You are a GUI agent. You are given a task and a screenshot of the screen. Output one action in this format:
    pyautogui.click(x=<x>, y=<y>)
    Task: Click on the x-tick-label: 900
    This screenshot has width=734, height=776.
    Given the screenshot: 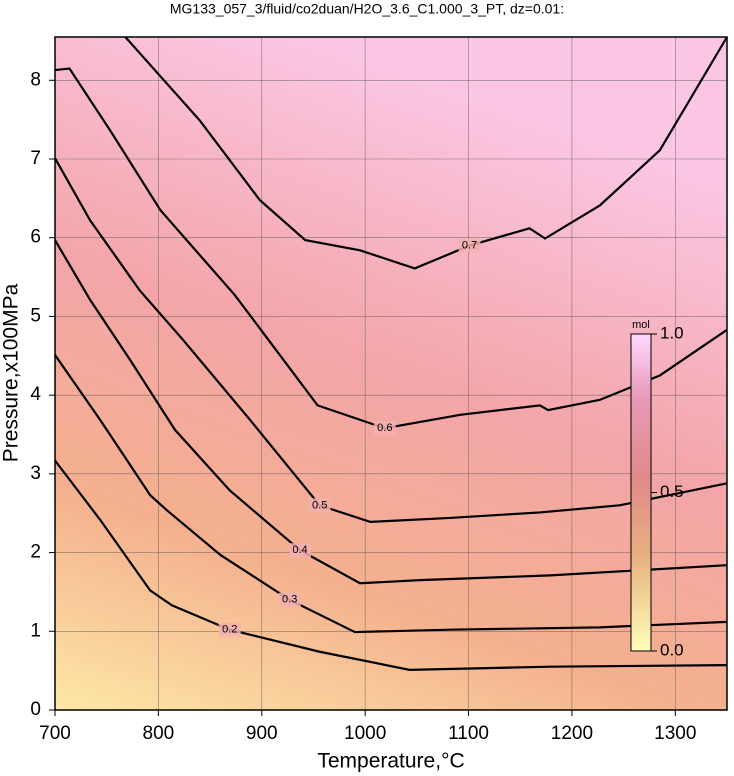 What is the action you would take?
    pyautogui.click(x=262, y=733)
    